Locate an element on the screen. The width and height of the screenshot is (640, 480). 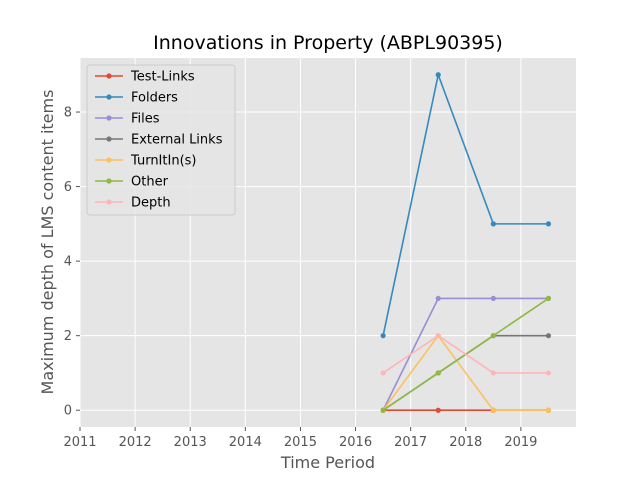
legend-label: TurnItIn(s) is located at coordinates (163, 161).